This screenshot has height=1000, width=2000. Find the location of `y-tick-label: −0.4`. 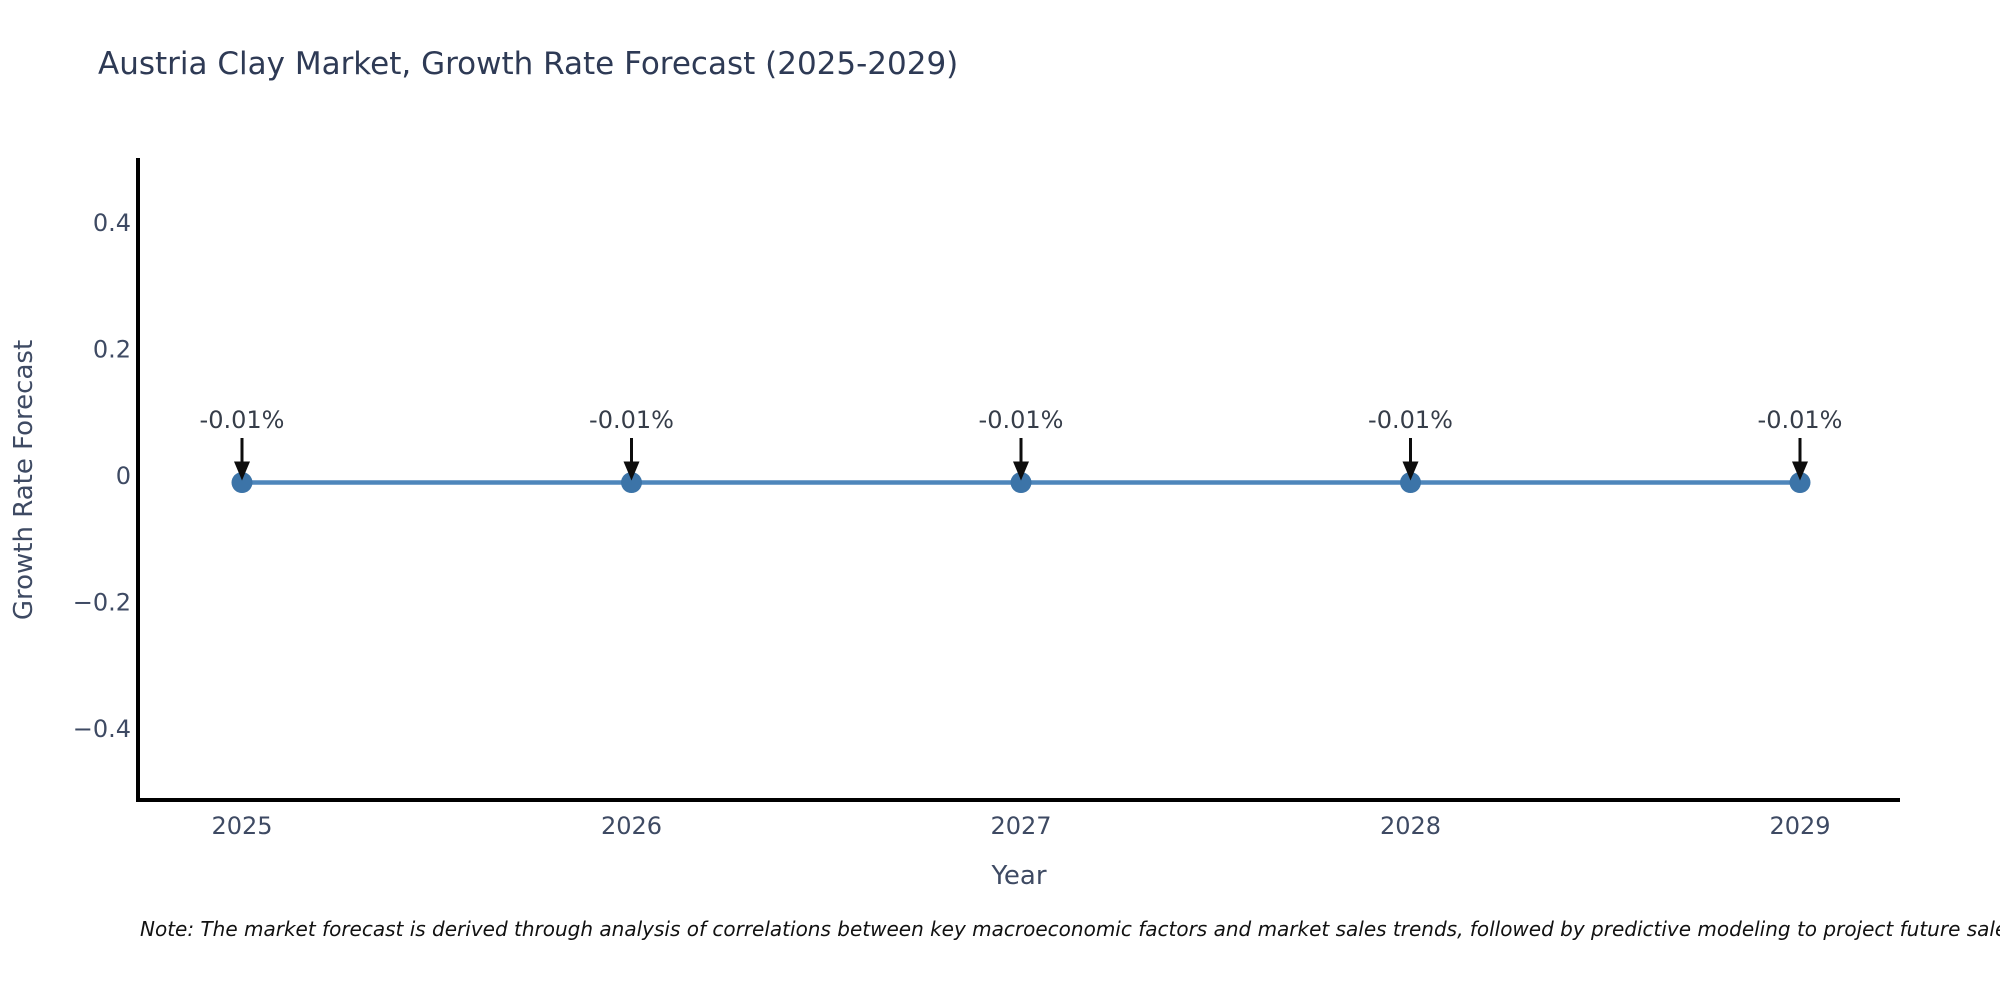

y-tick-label: −0.4 is located at coordinates (102, 729).